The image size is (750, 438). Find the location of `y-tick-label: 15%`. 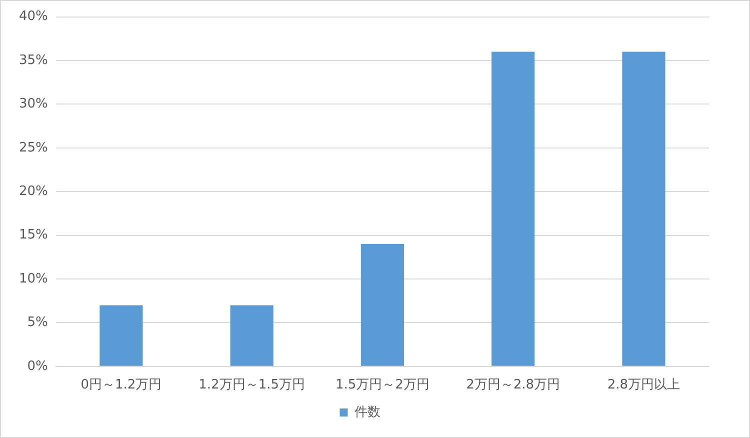

y-tick-label: 15% is located at coordinates (33, 235).